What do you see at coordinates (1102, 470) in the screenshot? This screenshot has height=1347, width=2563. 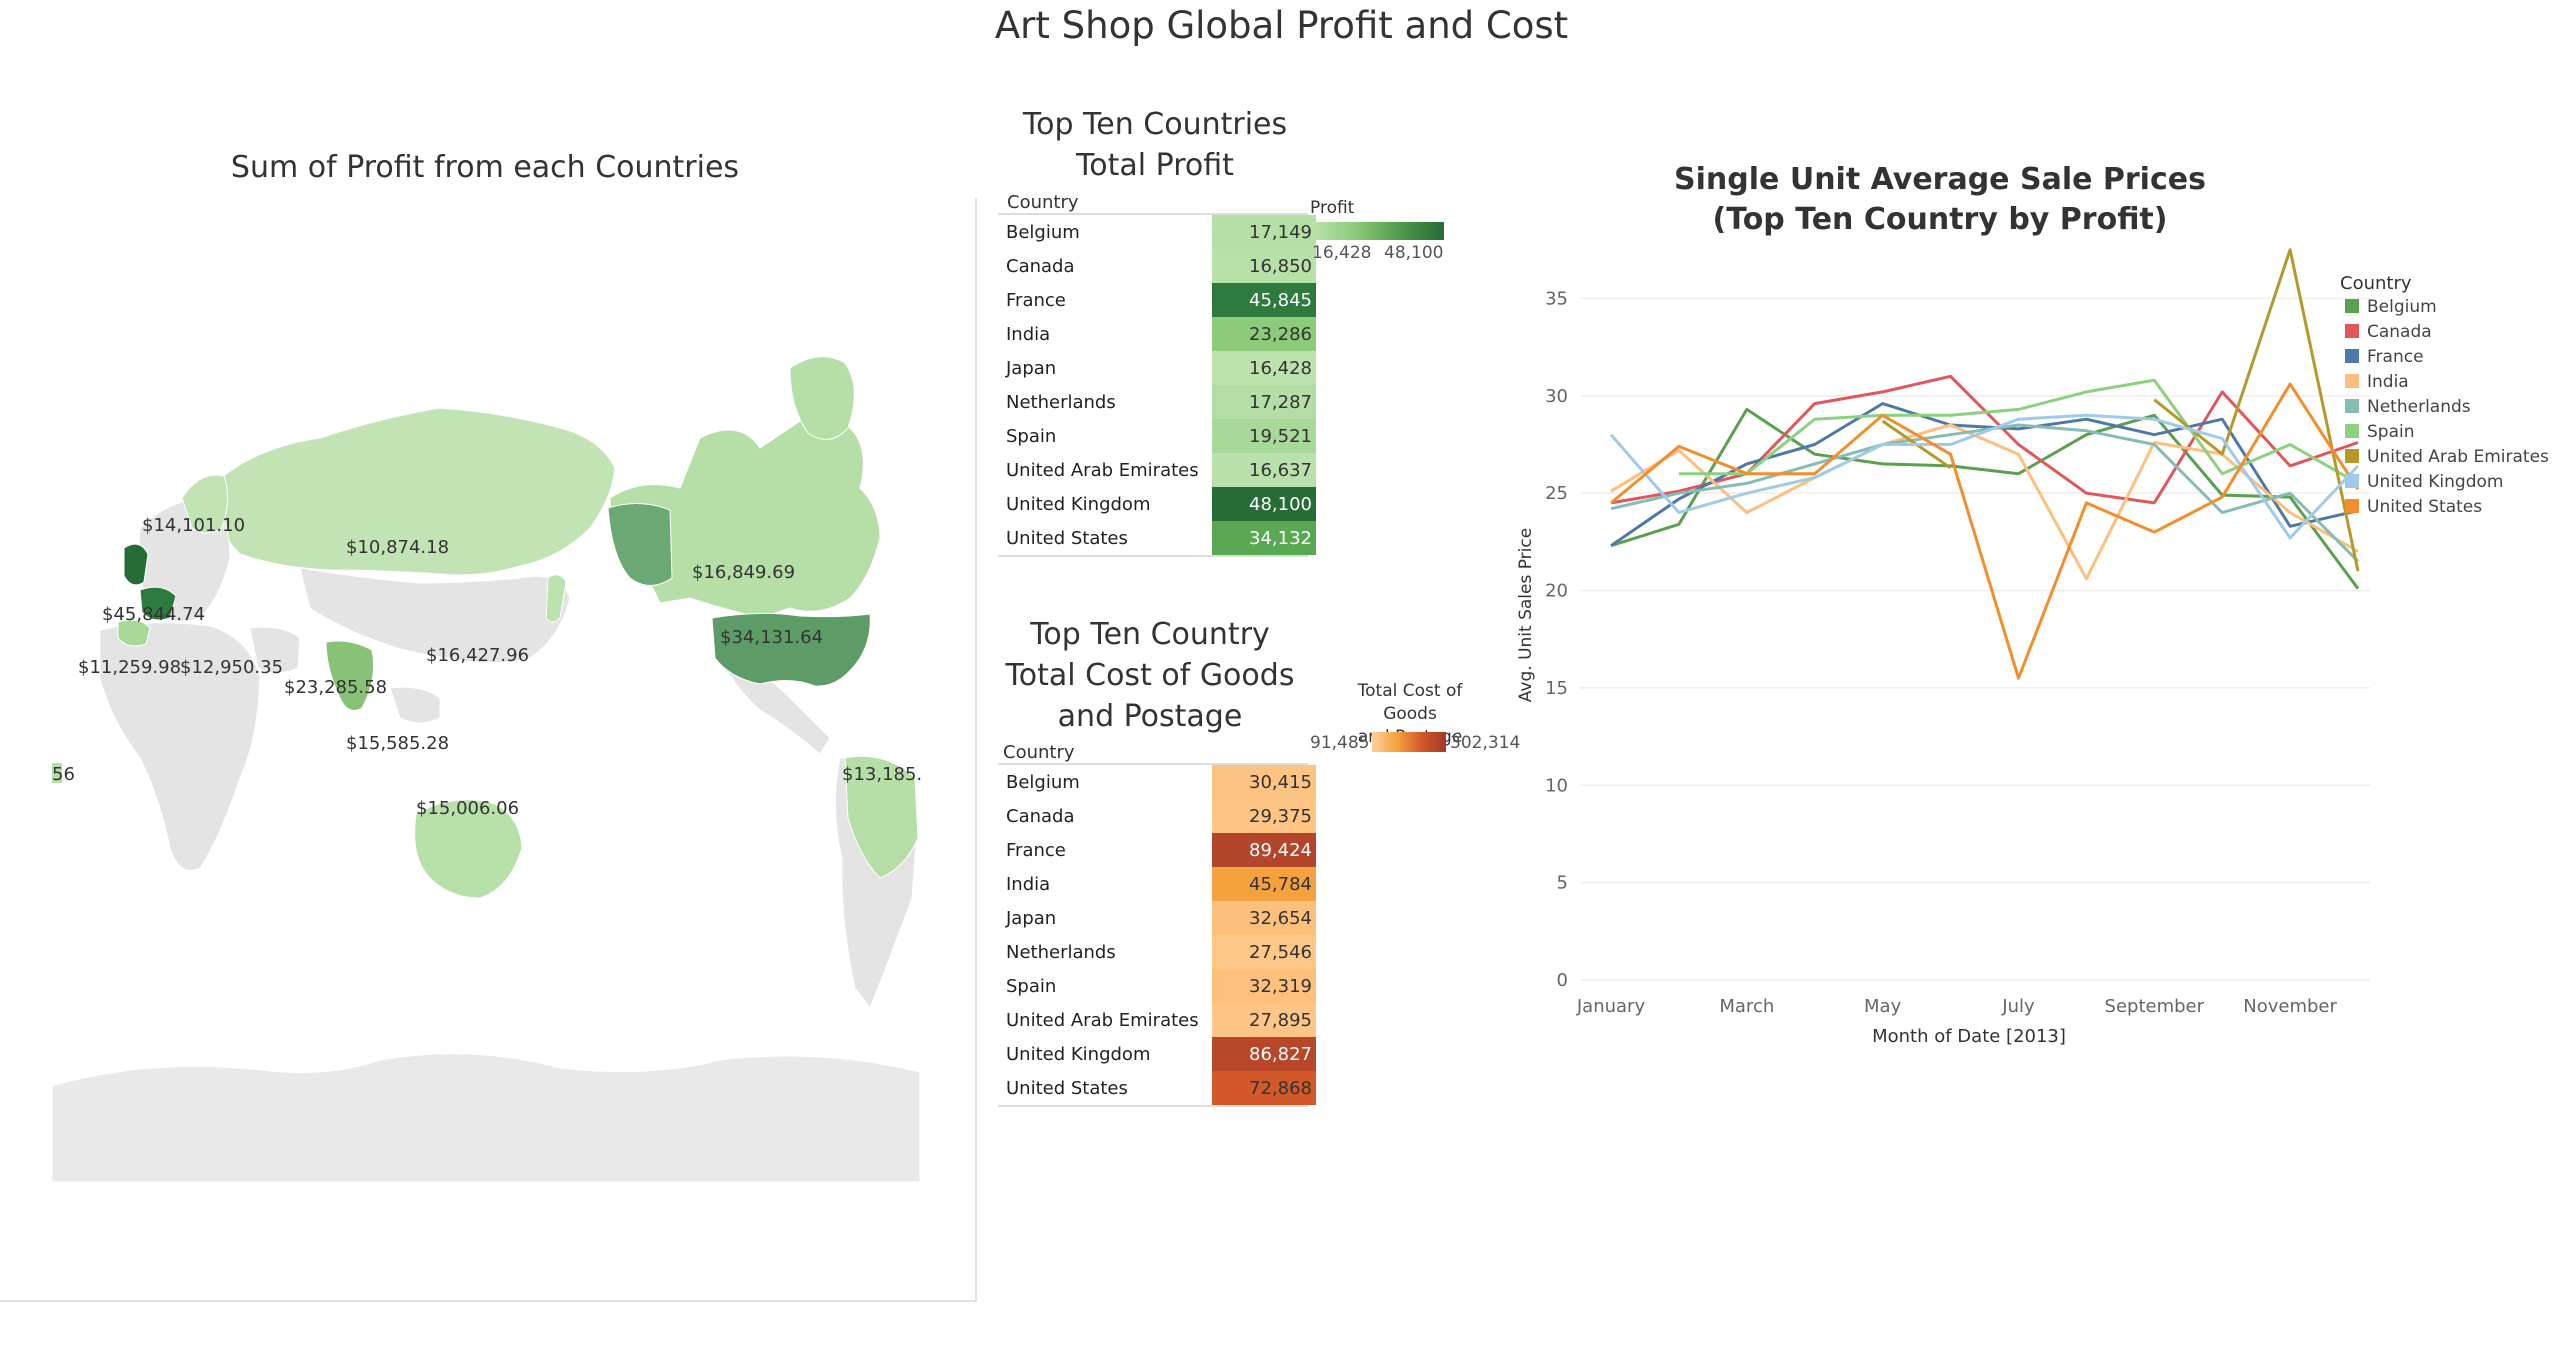 I see `profit-table-country-cell: United Arab Emirates` at bounding box center [1102, 470].